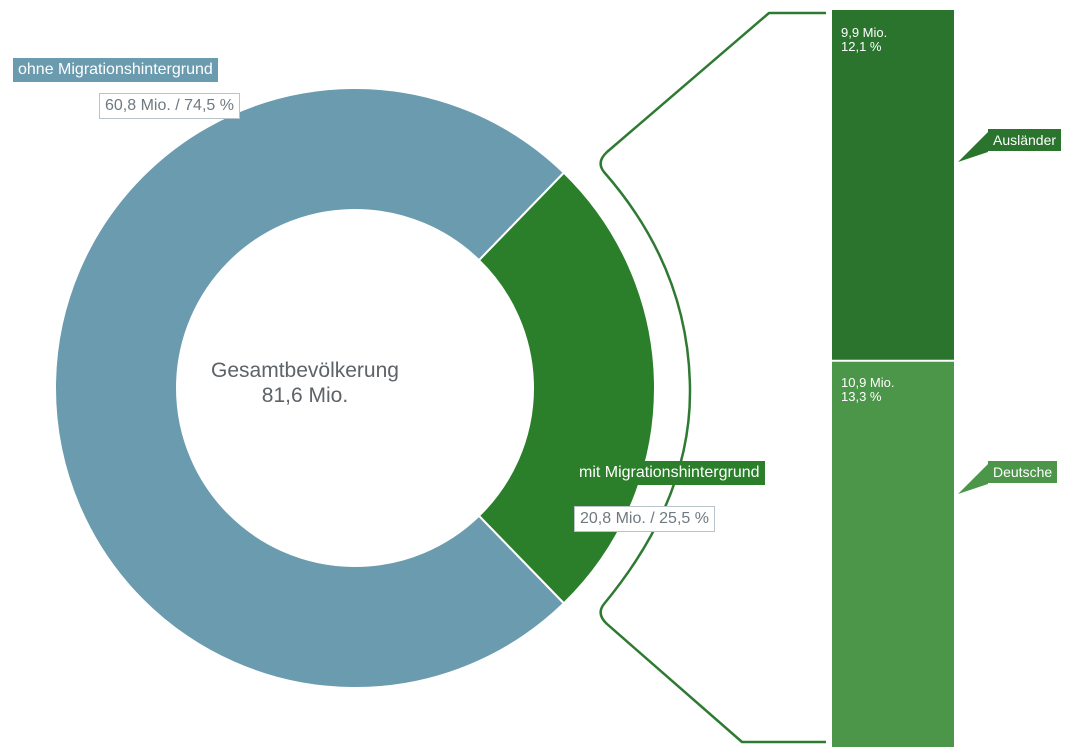 The image size is (1070, 747). What do you see at coordinates (973, 313) in the screenshot?
I see `label-pointers` at bounding box center [973, 313].